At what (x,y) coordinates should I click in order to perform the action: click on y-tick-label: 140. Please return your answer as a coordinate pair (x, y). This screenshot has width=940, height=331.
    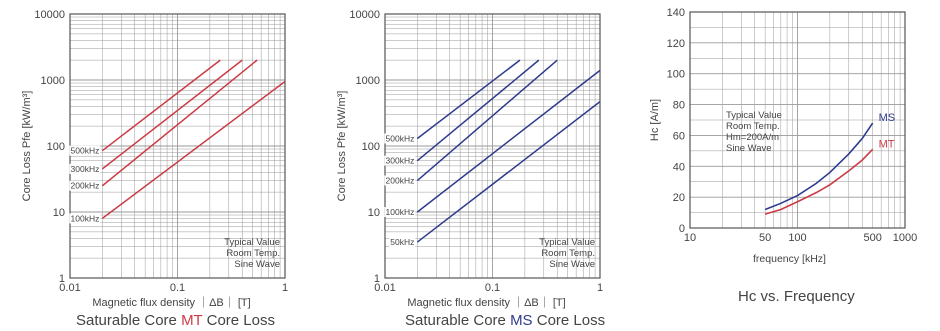
    Looking at the image, I should click on (676, 13).